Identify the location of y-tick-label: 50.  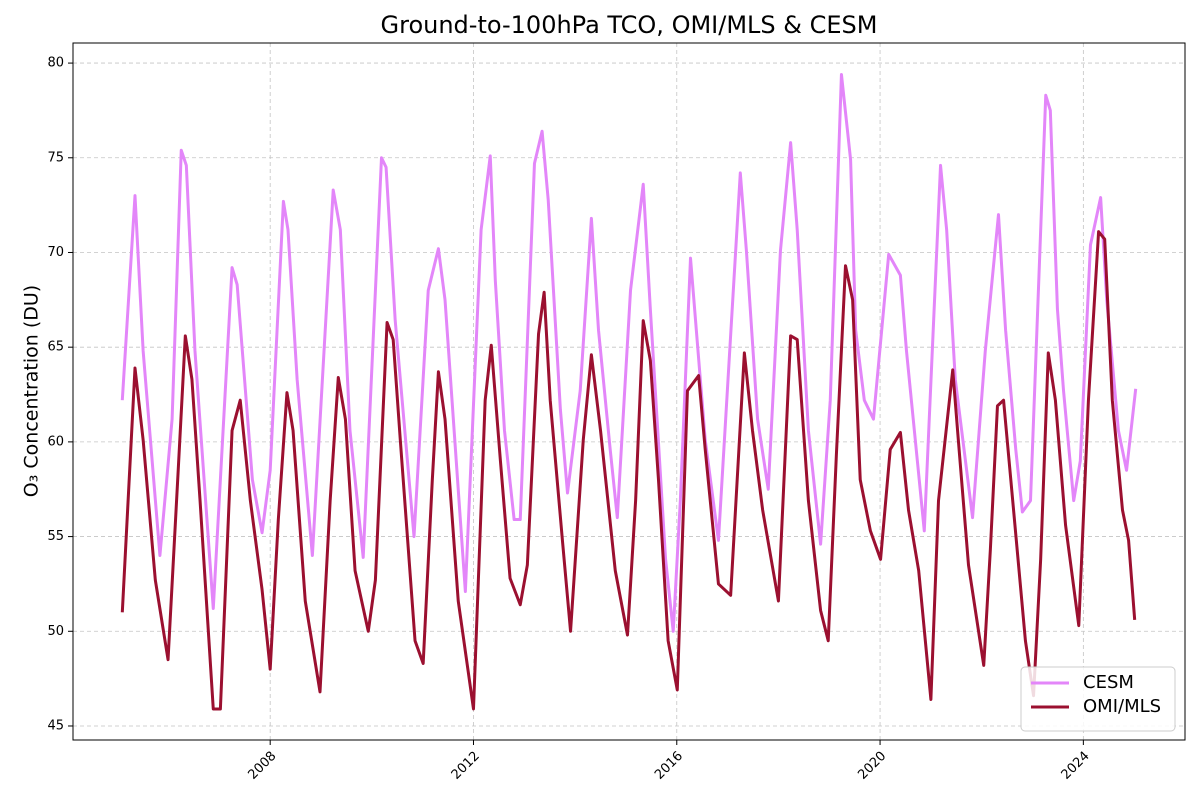
(55, 631).